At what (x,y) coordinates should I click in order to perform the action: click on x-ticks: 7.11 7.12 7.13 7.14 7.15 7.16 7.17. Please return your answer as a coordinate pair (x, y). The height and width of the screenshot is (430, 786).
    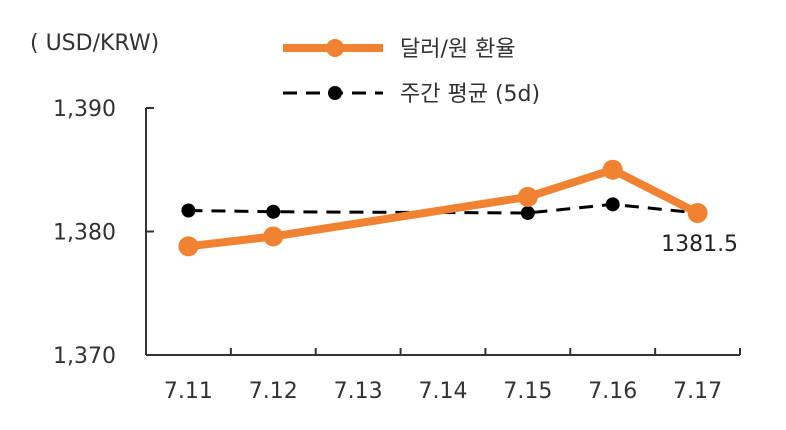
    Looking at the image, I should click on (443, 376).